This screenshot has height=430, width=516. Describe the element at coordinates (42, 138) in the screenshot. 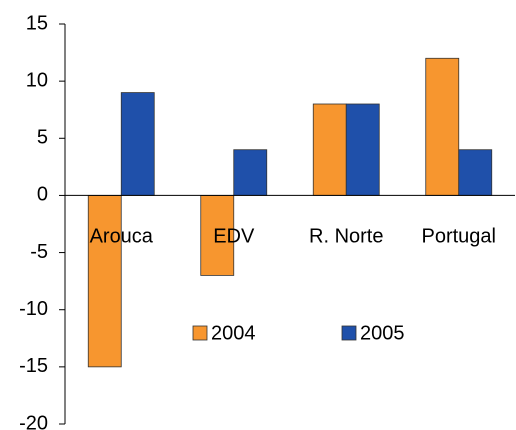

I see `y-tick-label: 5` at that location.